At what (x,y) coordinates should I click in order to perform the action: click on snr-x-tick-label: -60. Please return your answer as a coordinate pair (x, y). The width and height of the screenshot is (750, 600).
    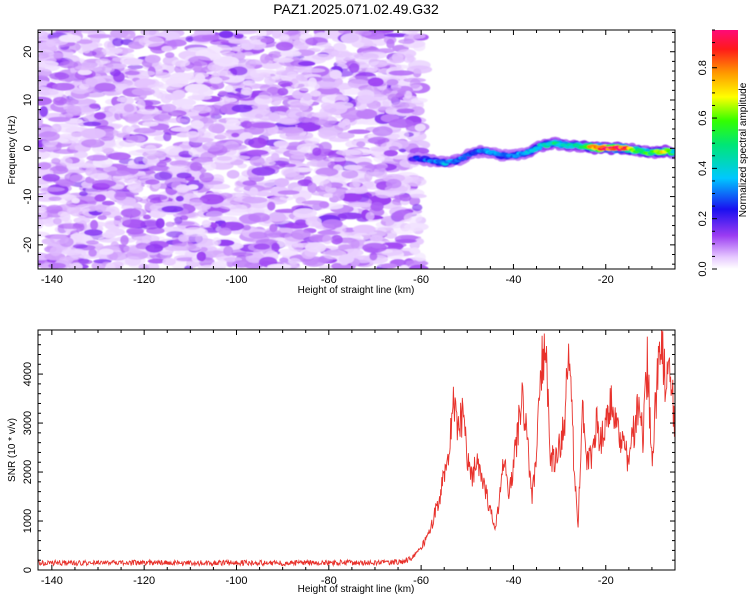
    Looking at the image, I should click on (421, 581).